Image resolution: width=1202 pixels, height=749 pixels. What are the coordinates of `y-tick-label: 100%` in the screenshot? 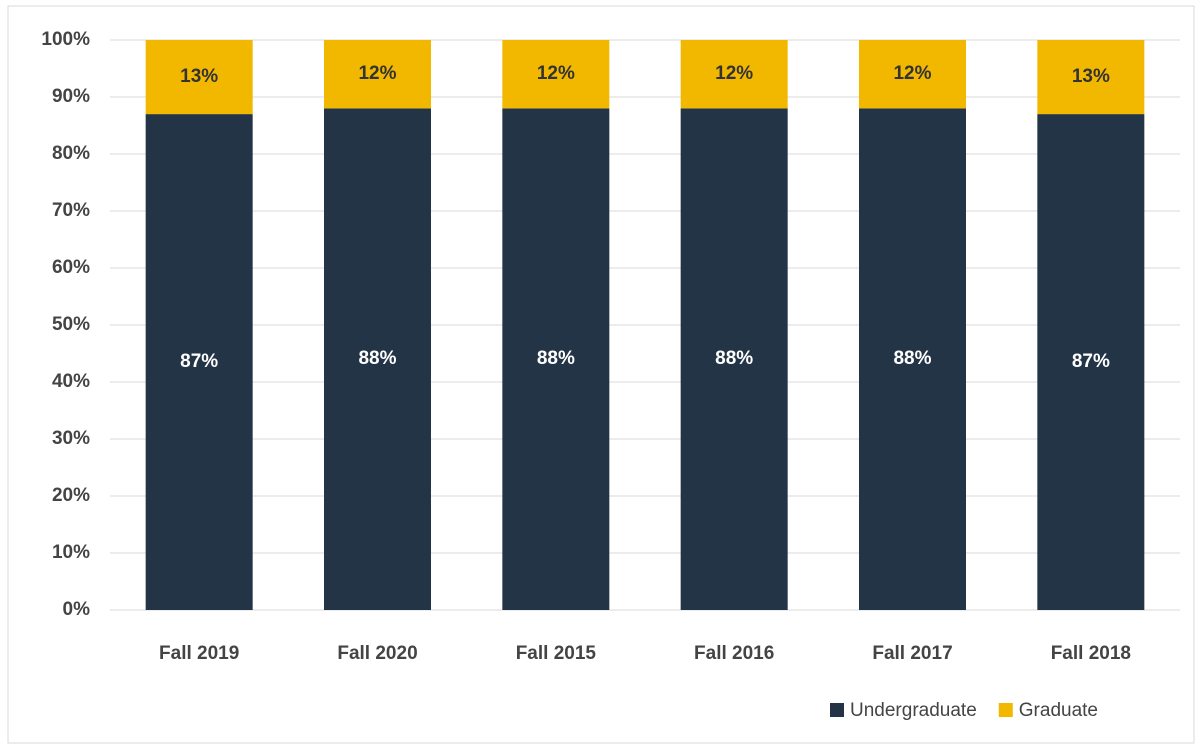 It's located at (65, 39).